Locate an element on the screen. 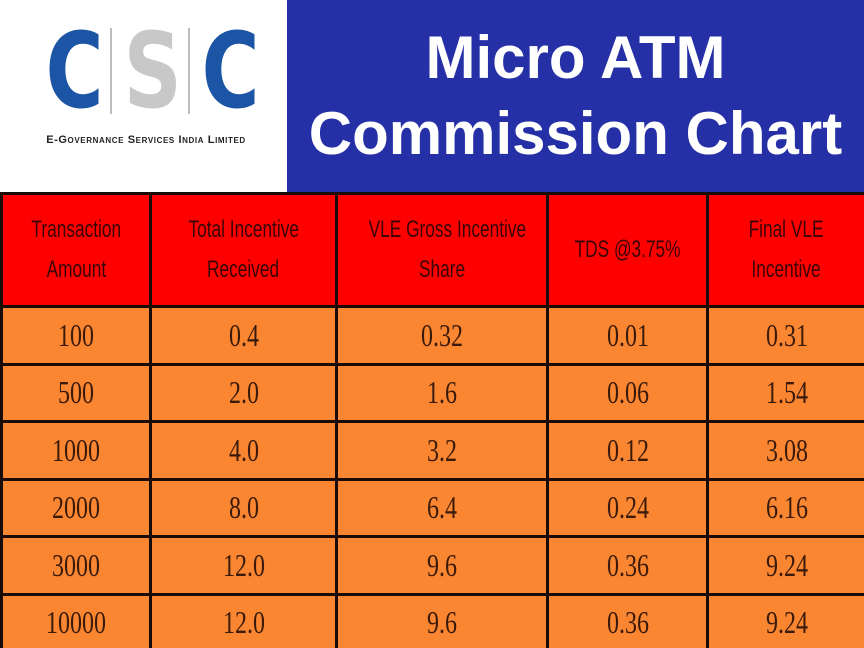  cell-final-vle-incentive: 3.08 is located at coordinates (785, 450).